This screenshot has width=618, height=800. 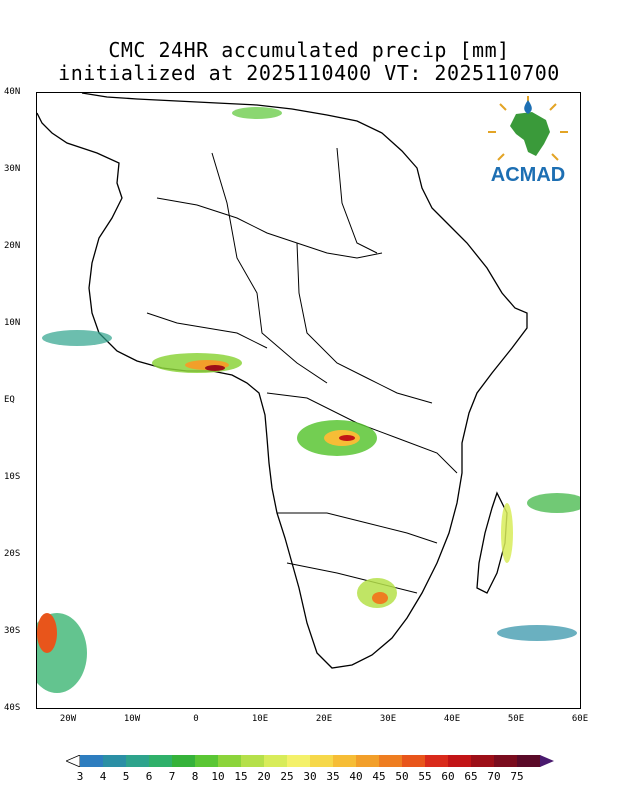 What do you see at coordinates (379, 776) in the screenshot?
I see `colorbar-label: 45` at bounding box center [379, 776].